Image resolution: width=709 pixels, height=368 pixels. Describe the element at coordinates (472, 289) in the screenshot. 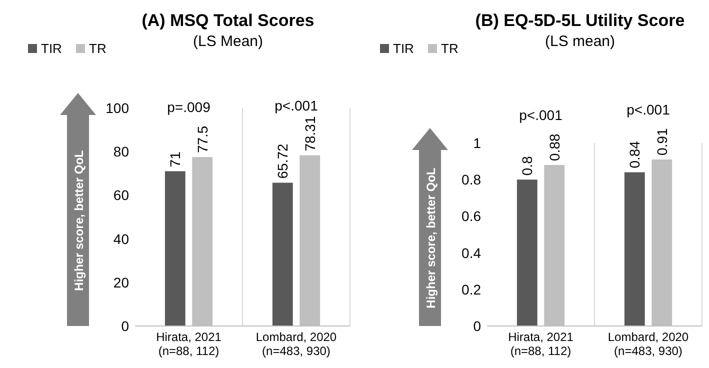

I see `y-tick-label: 0.2` at that location.